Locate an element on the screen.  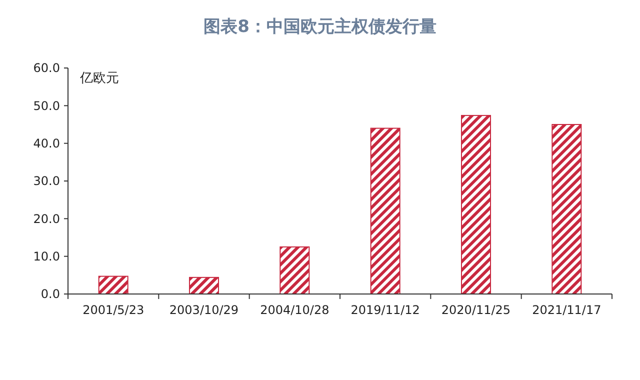
x-tick-label: 2020/11/25 is located at coordinates (476, 310).